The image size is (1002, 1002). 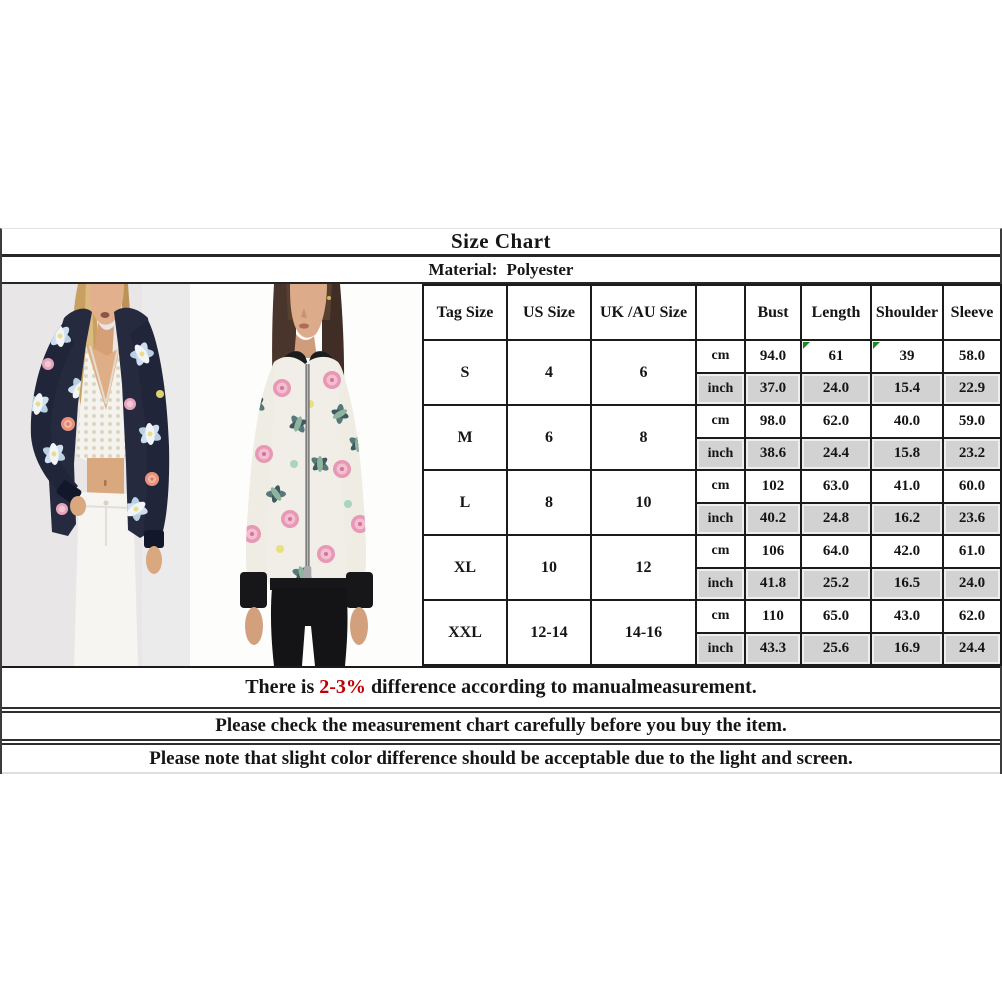 I want to click on cell-xl-cm-sleeve: 61.0, so click(x=972, y=551).